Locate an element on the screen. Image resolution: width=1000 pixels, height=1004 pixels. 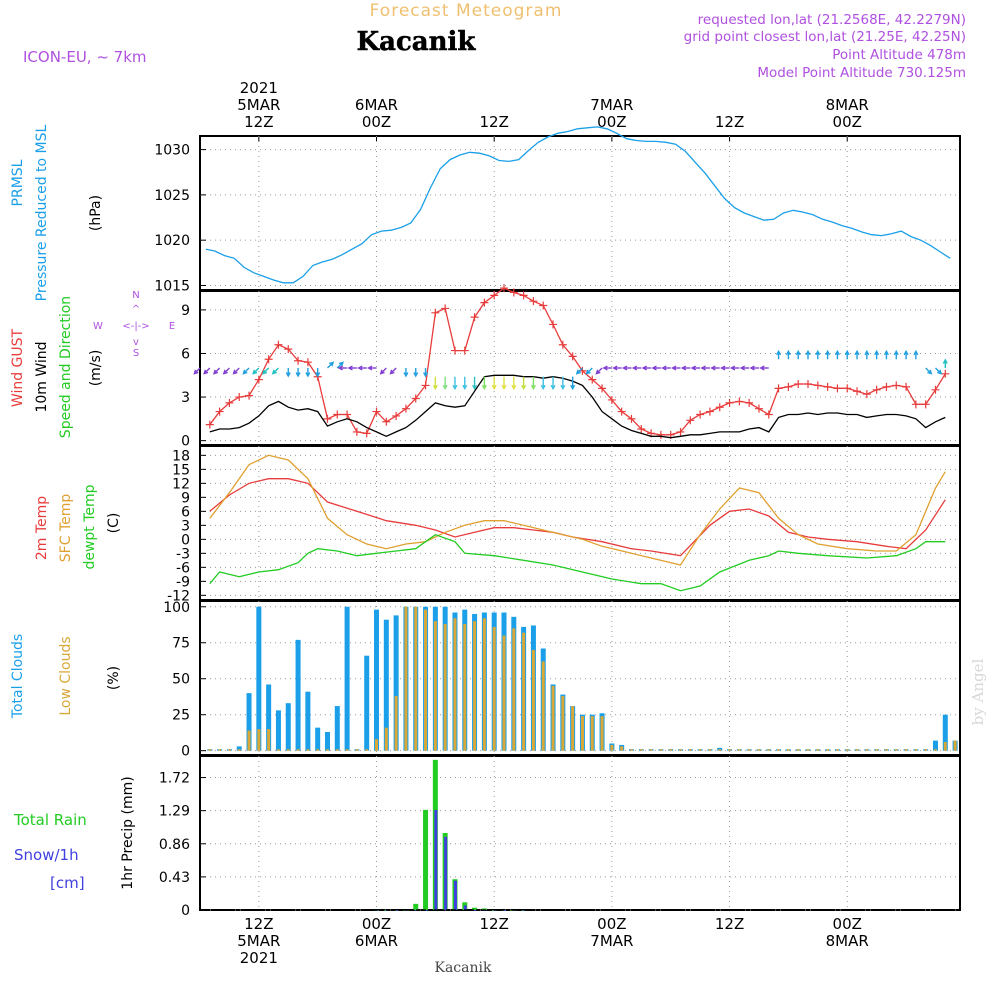
total-clouds-label: Total Clouds is located at coordinates (18, 676).